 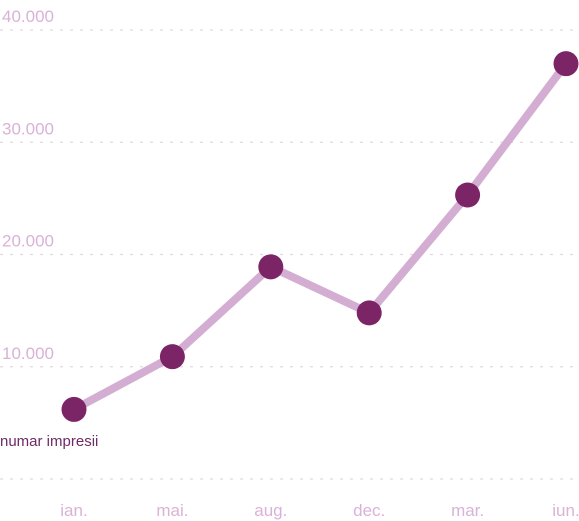 I want to click on y-tick-label: 20.000, so click(x=28, y=241).